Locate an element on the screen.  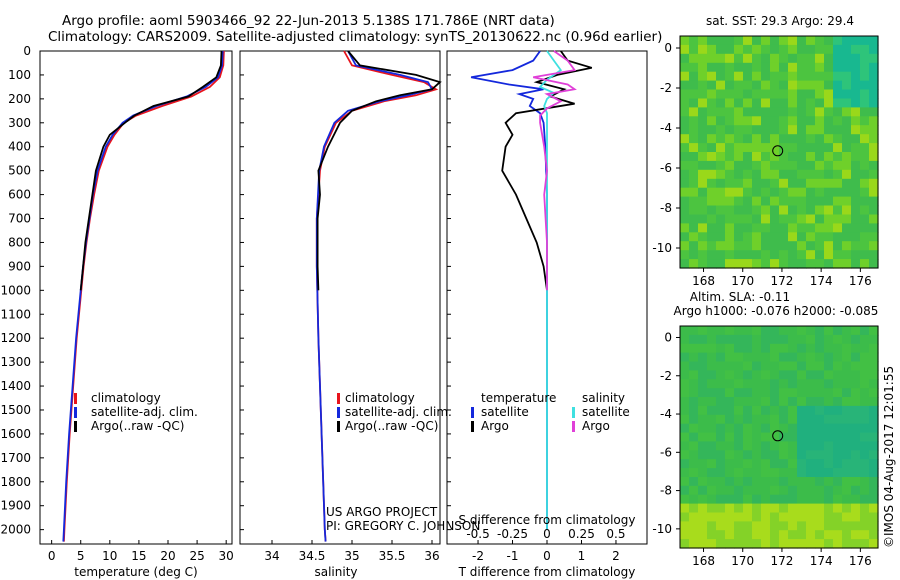
lat-tick-label: -10 is located at coordinates (662, 529).